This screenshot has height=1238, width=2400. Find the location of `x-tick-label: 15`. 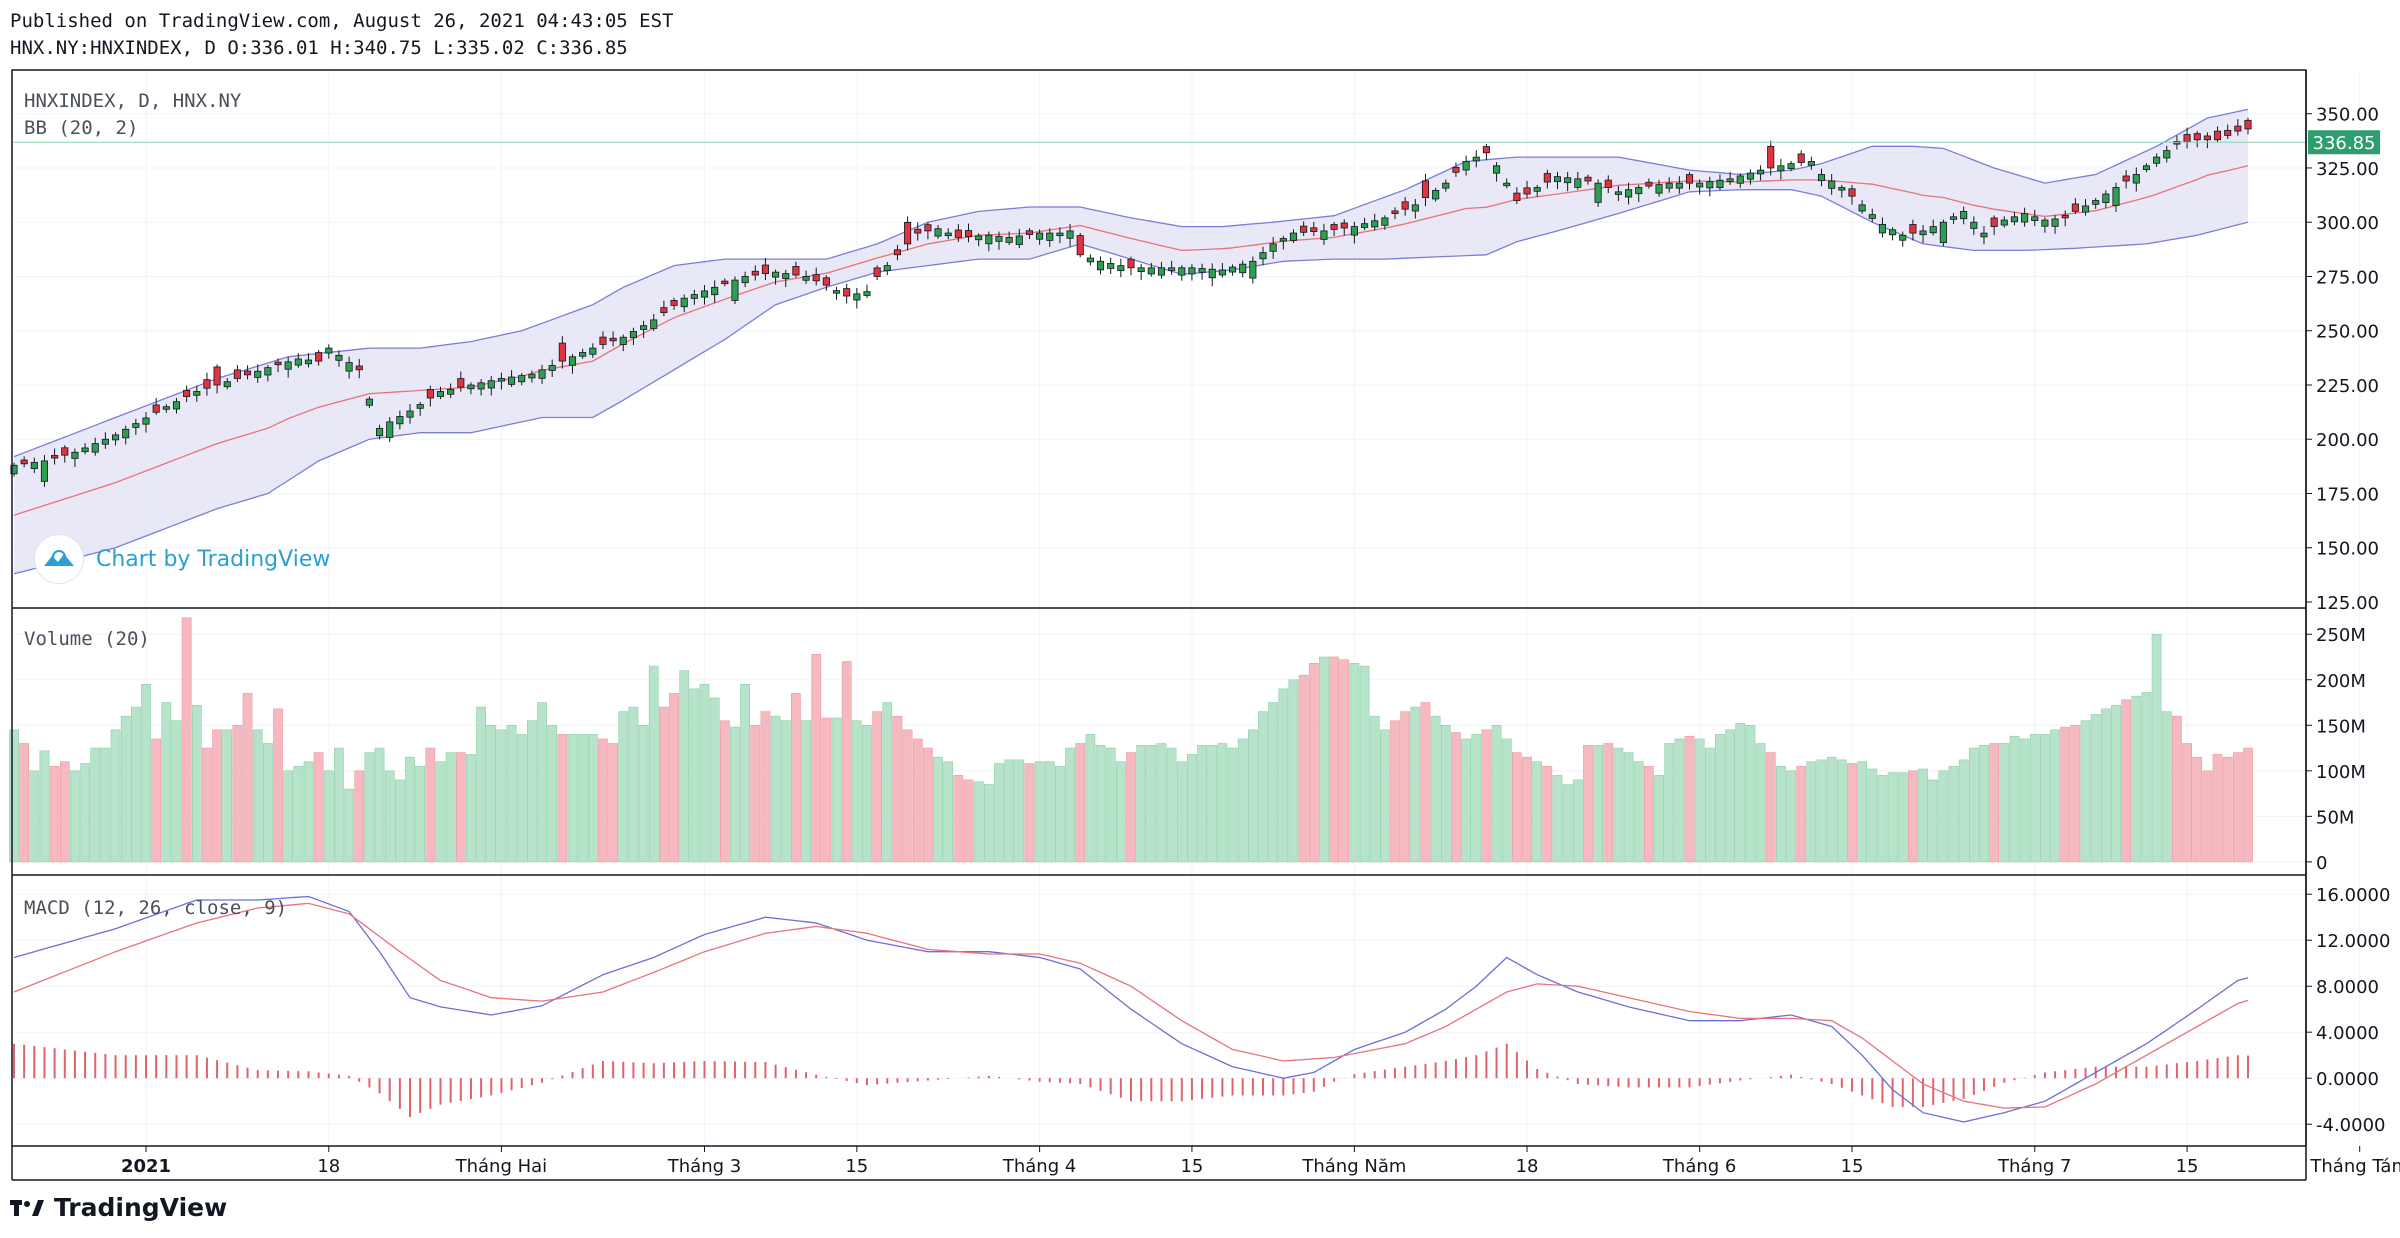

x-tick-label: 15 is located at coordinates (2187, 1166).